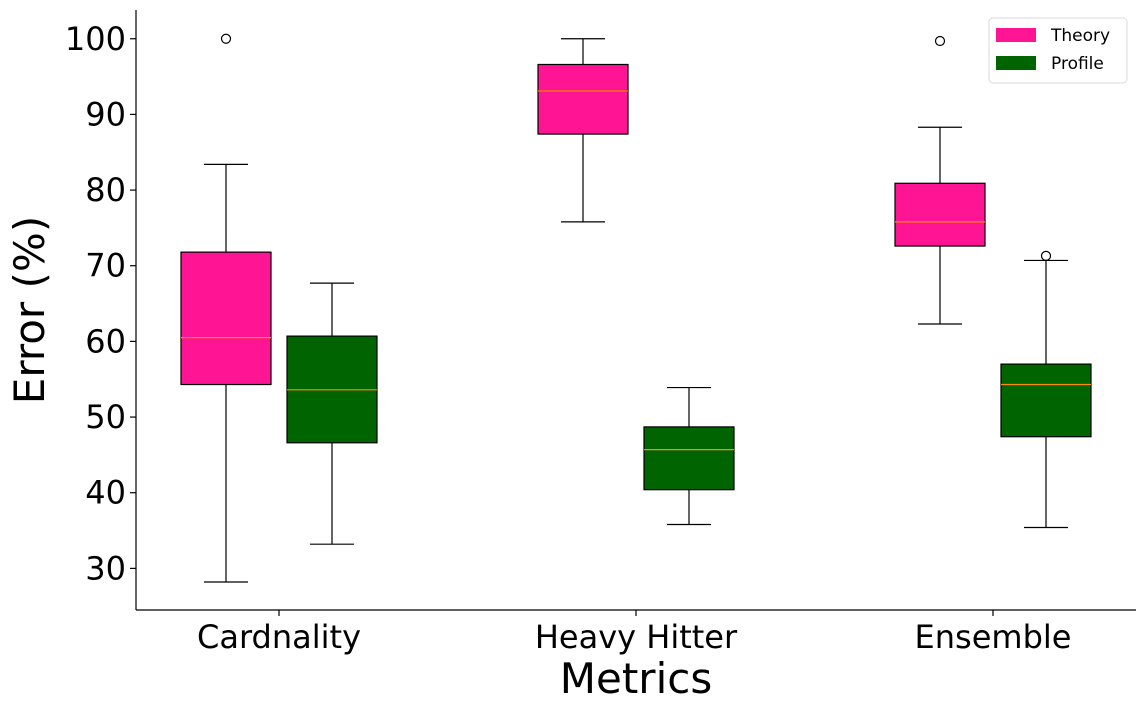 The image size is (1146, 711). I want to click on y-tick-label: 60, so click(105, 341).